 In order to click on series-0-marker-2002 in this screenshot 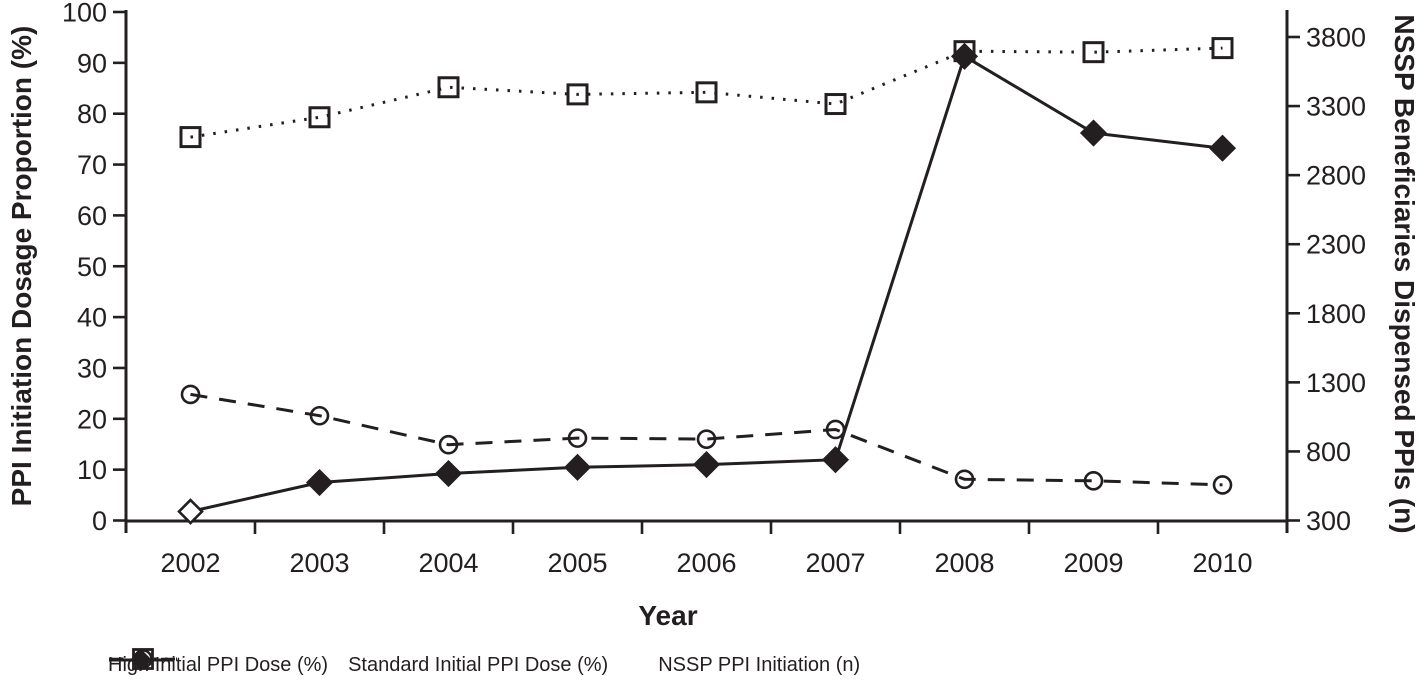, I will do `click(190, 394)`.